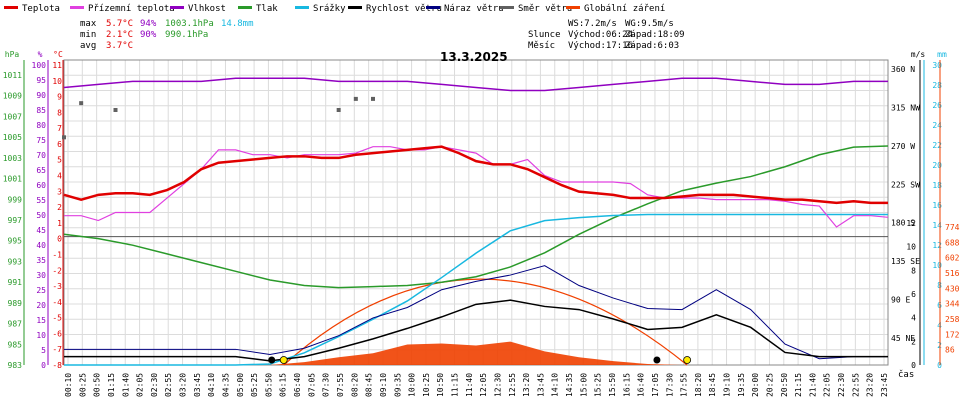 The image size is (966, 400). Describe the element at coordinates (542, 46) in the screenshot. I see `stat-value: Měsíc` at that location.